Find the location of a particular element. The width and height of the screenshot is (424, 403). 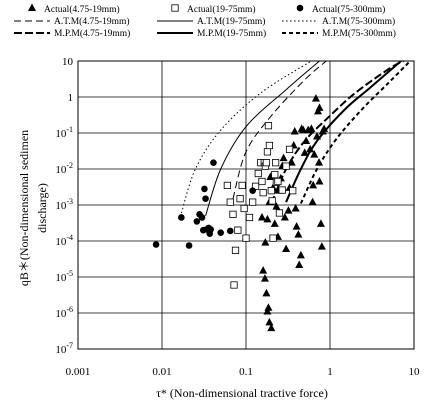

legend-label: M.P.M(75-300mm) is located at coordinates (359, 33).